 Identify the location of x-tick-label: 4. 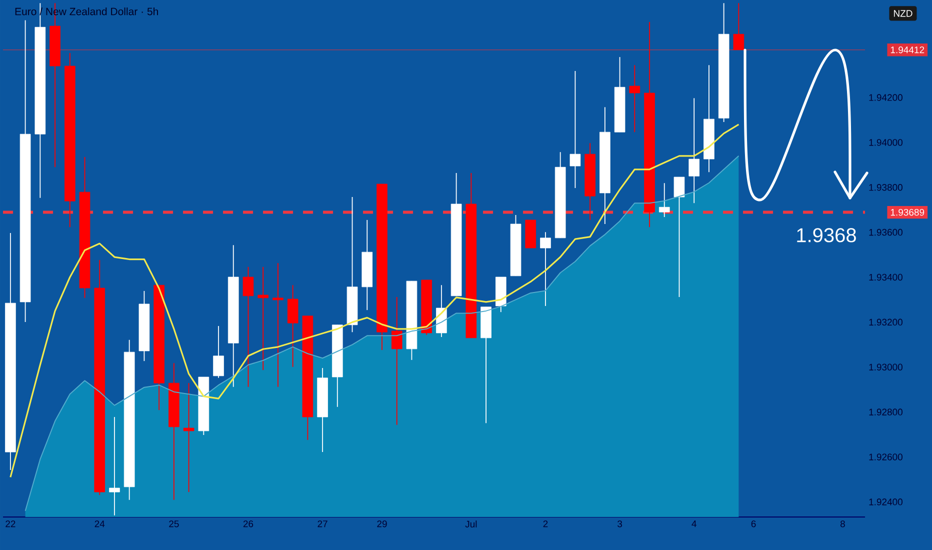
(694, 524).